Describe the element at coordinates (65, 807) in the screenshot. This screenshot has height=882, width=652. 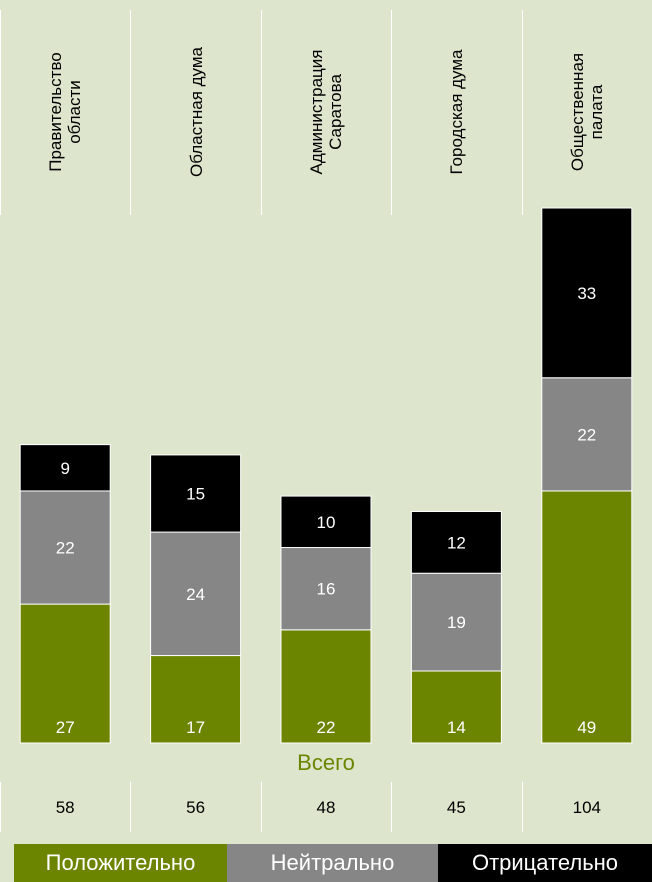
I see `total-value-0: 58` at that location.